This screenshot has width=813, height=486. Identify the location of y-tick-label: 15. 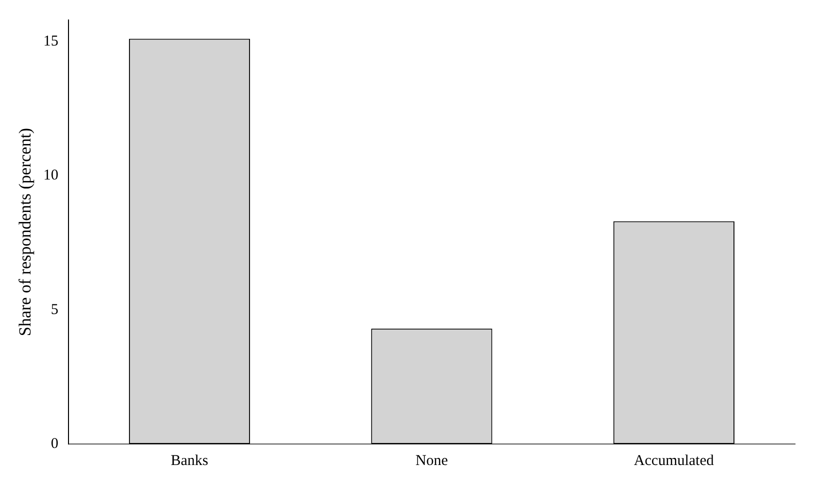
(50, 41).